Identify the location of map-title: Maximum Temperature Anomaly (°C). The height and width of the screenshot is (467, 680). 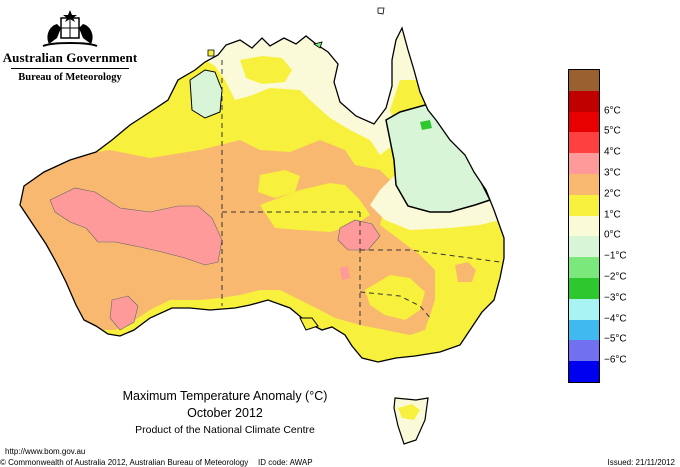
(225, 396).